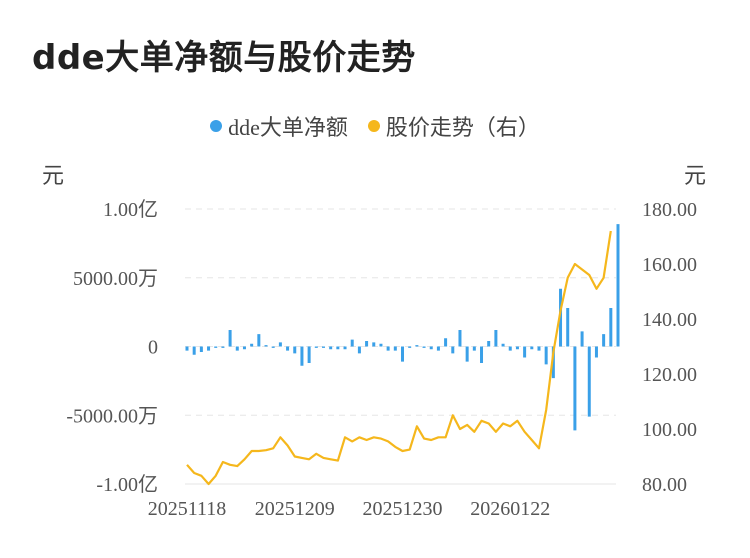 This screenshot has width=750, height=558. I want to click on left-tick-label: 1.00亿, so click(130, 209).